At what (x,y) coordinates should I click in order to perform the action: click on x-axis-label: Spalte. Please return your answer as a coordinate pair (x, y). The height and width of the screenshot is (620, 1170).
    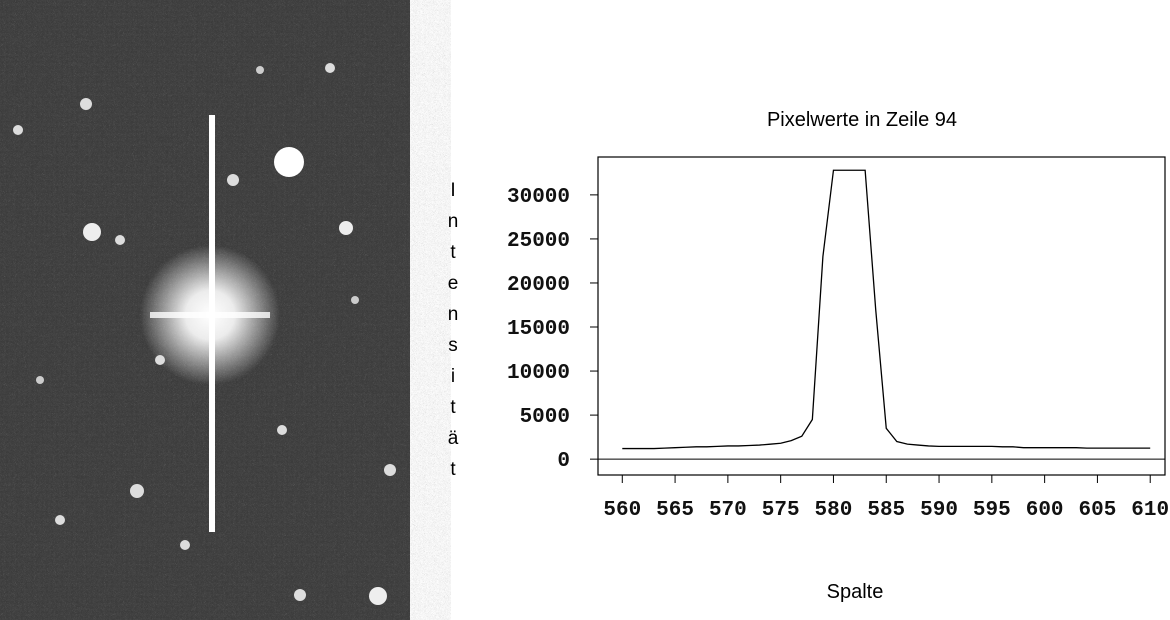
    Looking at the image, I should click on (855, 592).